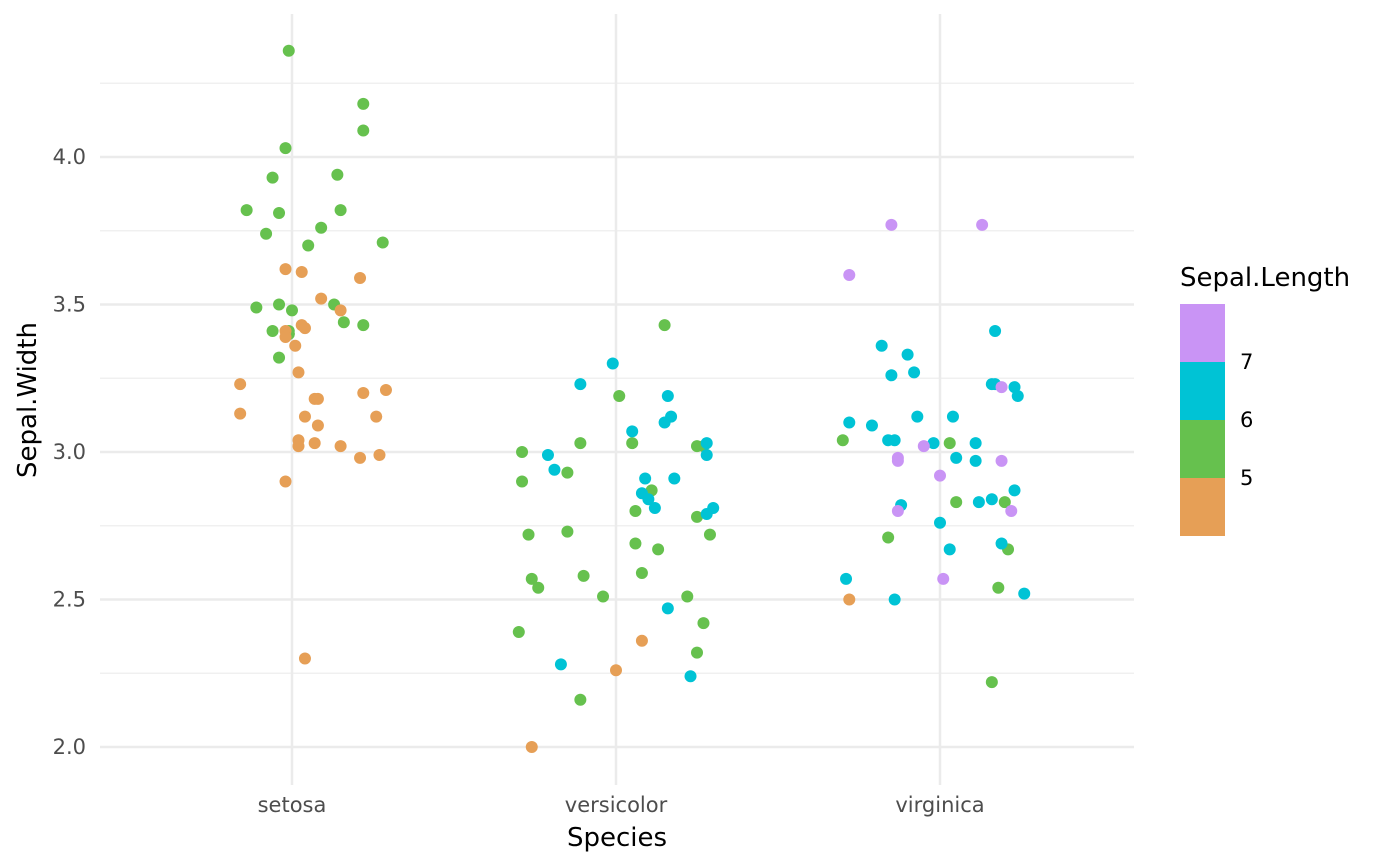  Describe the element at coordinates (28, 400) in the screenshot. I see `y-axis-title: Sepal.Width` at that location.